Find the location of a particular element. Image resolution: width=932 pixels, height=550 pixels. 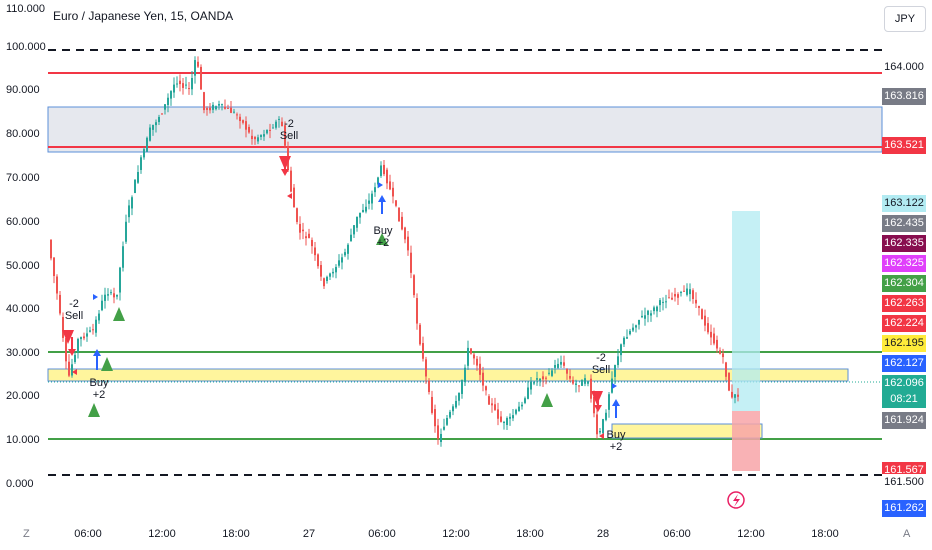

auto-scale-button: A is located at coordinates (907, 534).